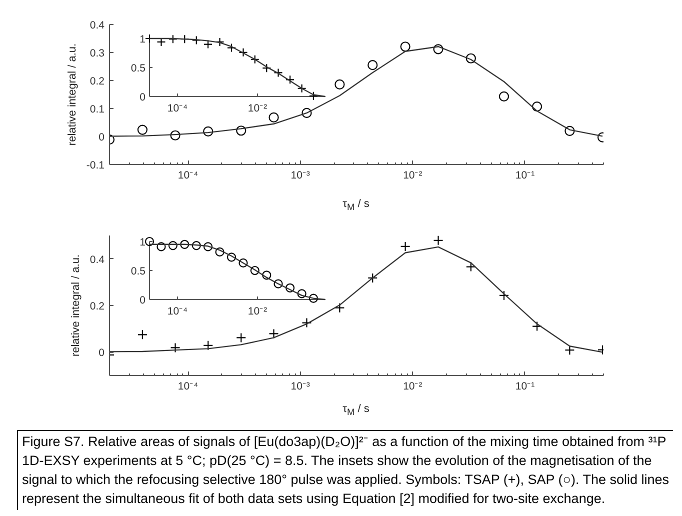  What do you see at coordinates (346, 470) in the screenshot?
I see `caption: Figure S7. Relative areas of signals of [Eu(do3ap)(D₂O)]²⁻ as a function of the mixing time obtained from ³¹P 1D-EXSY experiments at 5 °C; pD(25 °C) = 8.5. The insets show the evolution of the magnetisation of the signal to which the refocusing selective 180° pulse was applied. Symbols: TSAP (+), SAP (○). The solid lines represent the simultaneous fit of both data sets using Equation [2] modified for two-site exchange.` at bounding box center [346, 470].